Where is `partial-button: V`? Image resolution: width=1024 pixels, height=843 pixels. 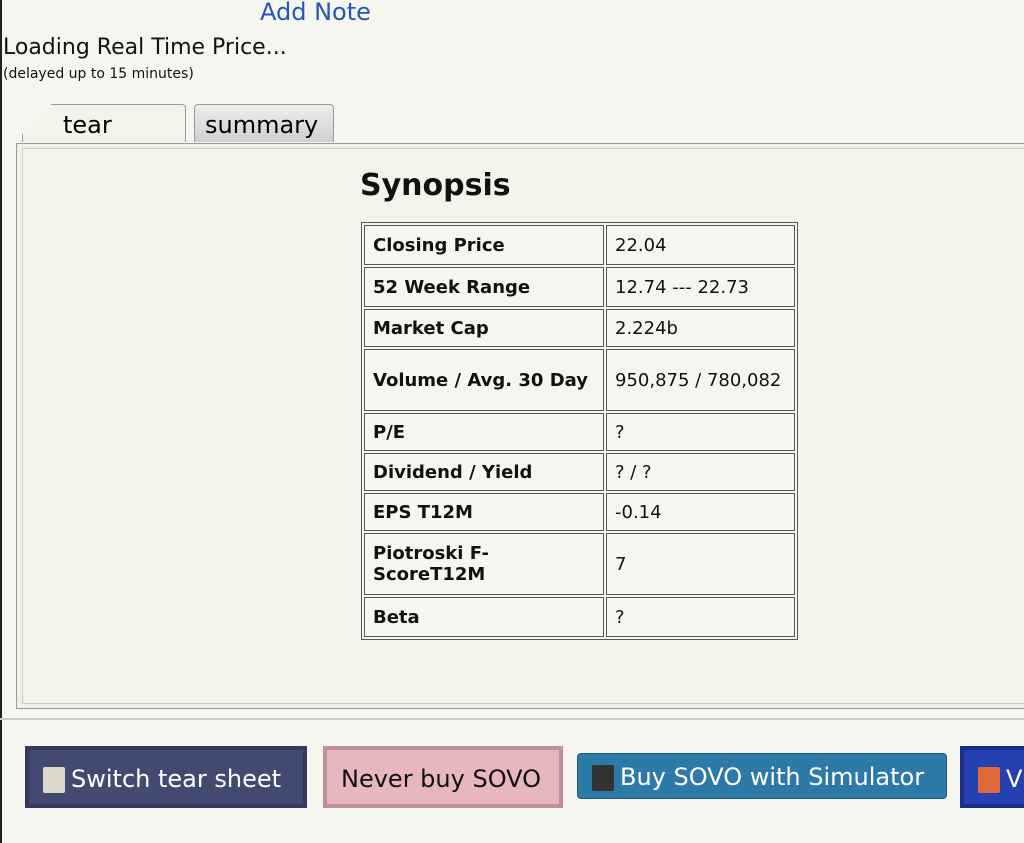
partial-button: V is located at coordinates (992, 777).